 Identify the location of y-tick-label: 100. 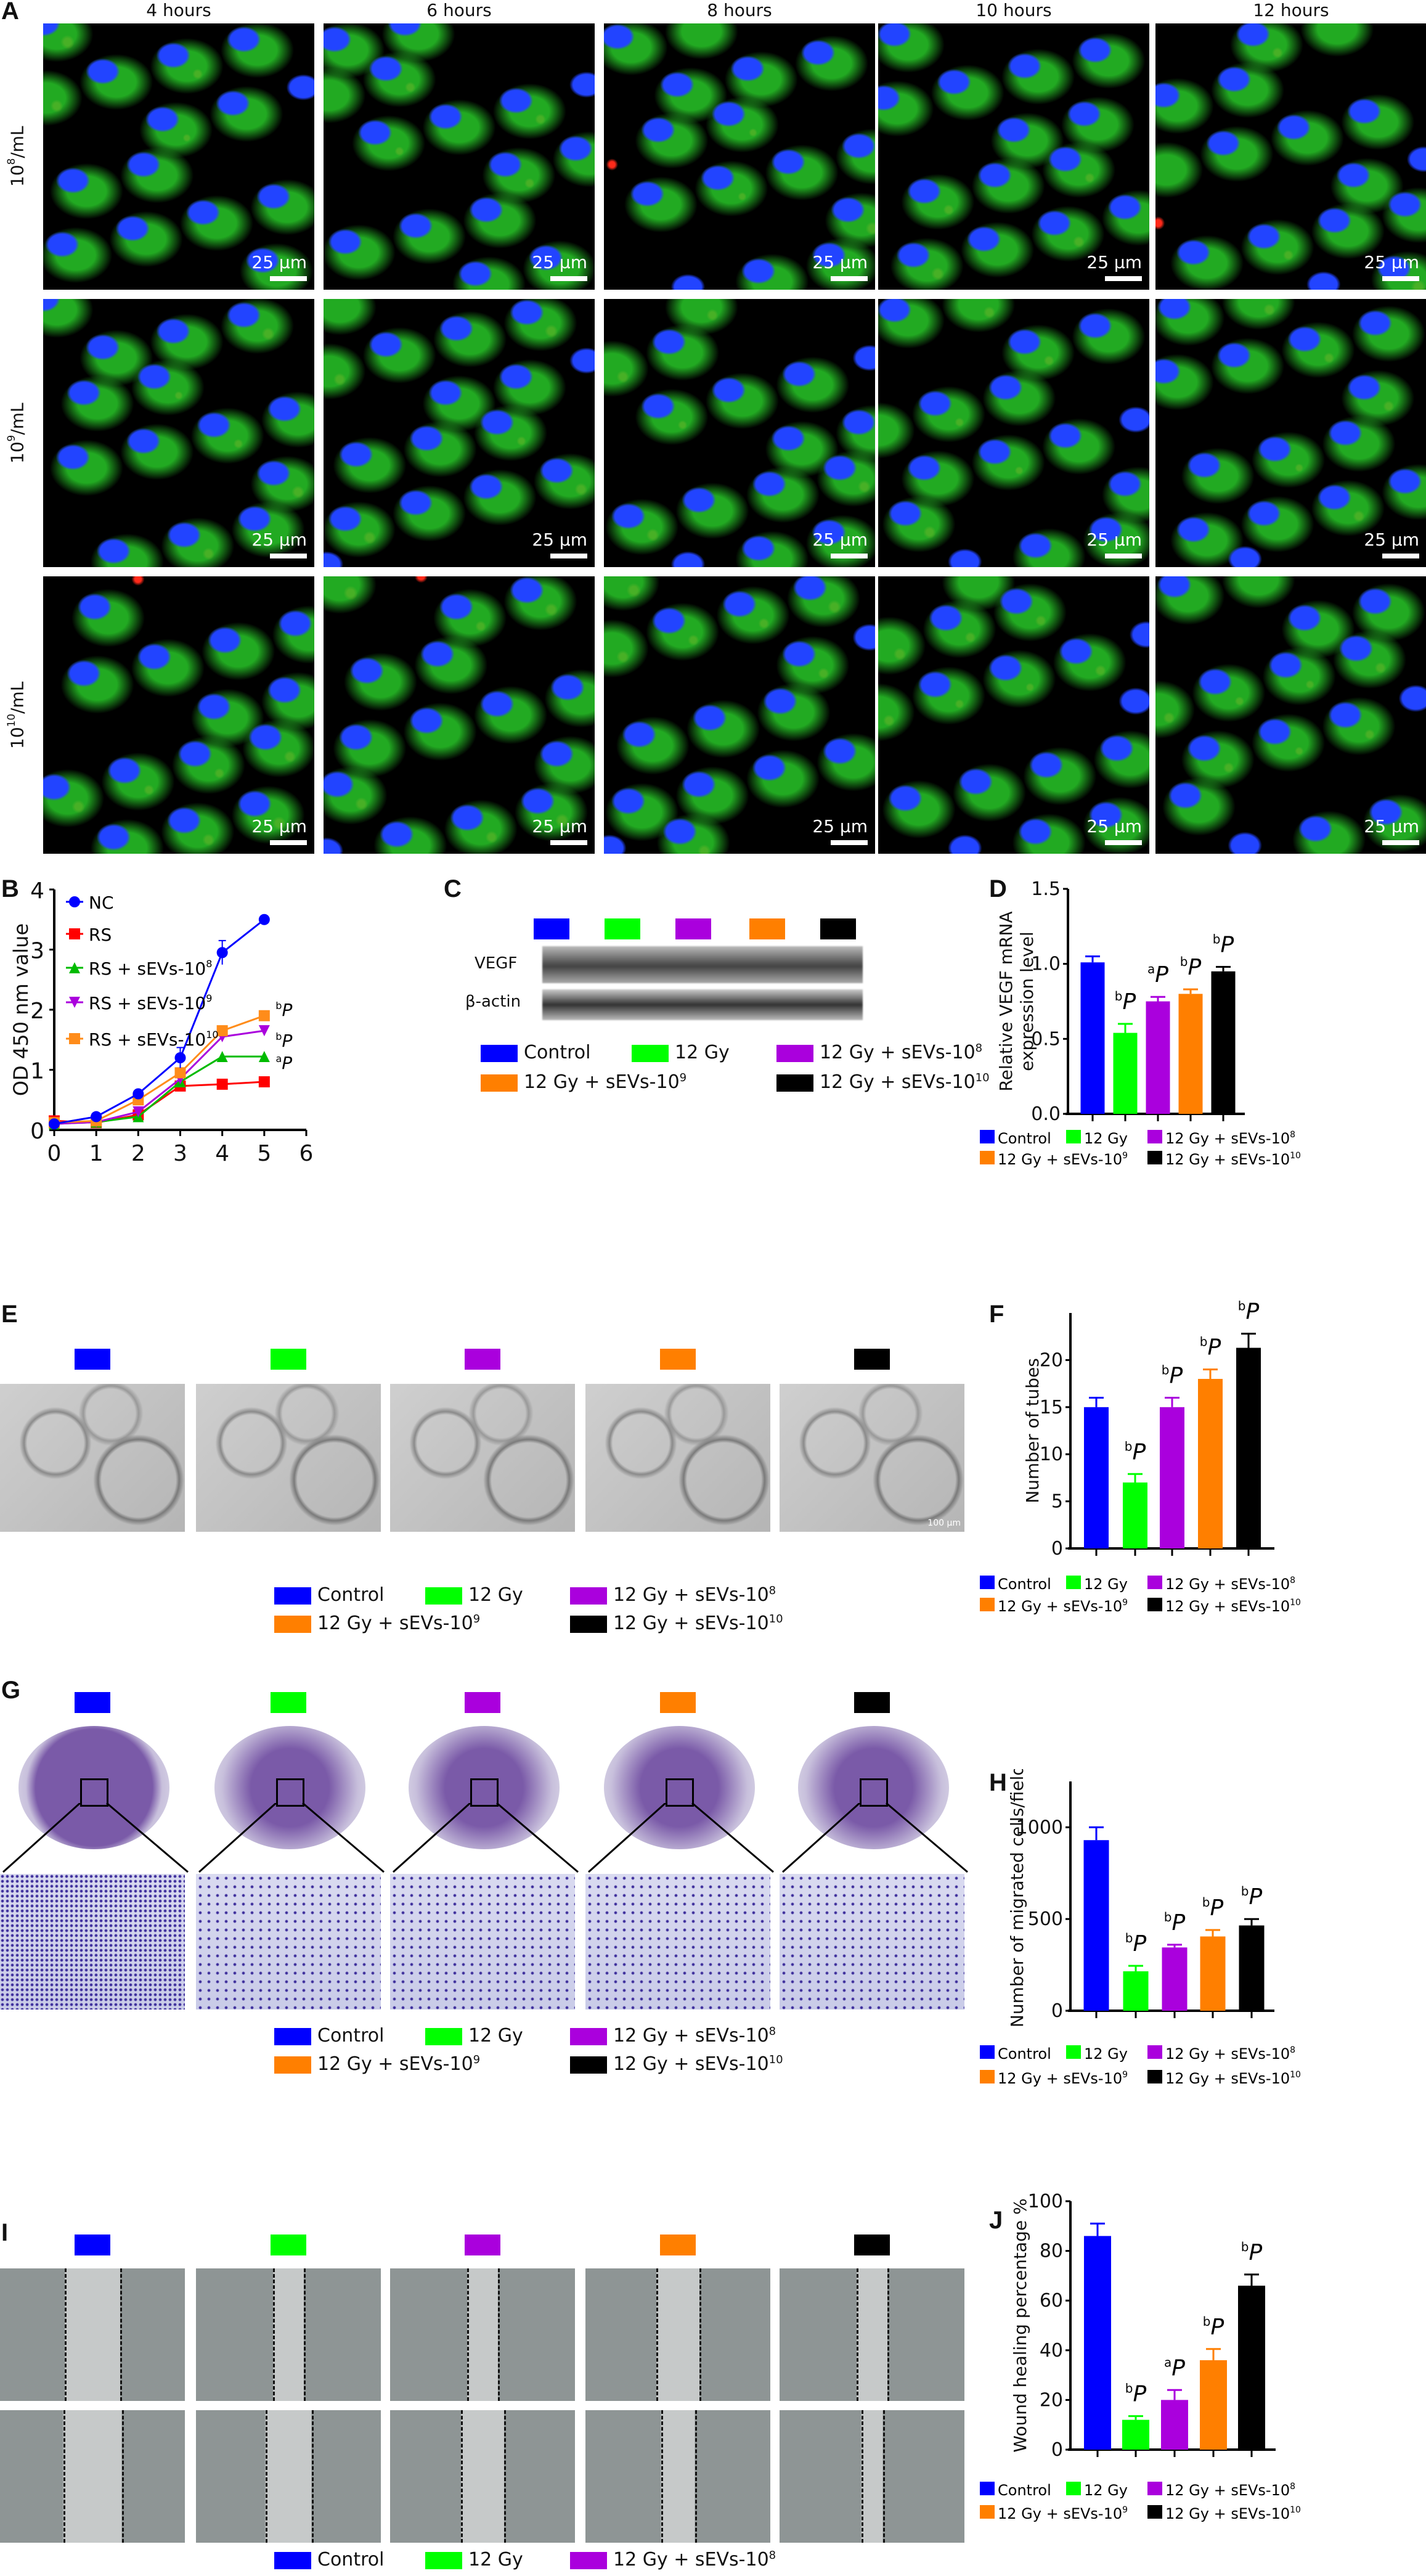
(1046, 2201).